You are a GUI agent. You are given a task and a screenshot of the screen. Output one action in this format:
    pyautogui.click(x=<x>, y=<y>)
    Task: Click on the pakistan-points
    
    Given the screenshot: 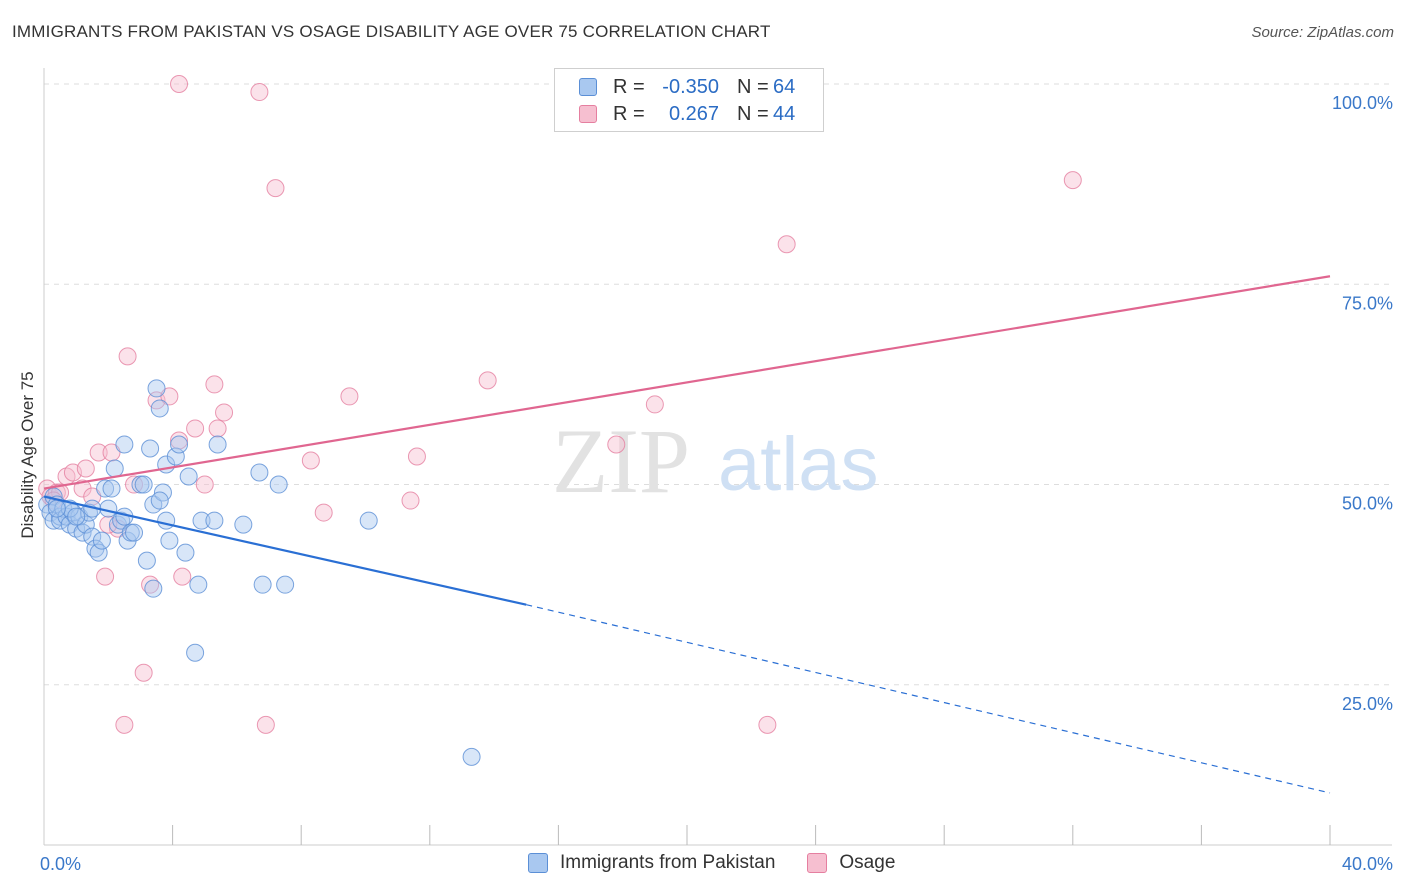 What is the action you would take?
    pyautogui.click(x=259, y=572)
    